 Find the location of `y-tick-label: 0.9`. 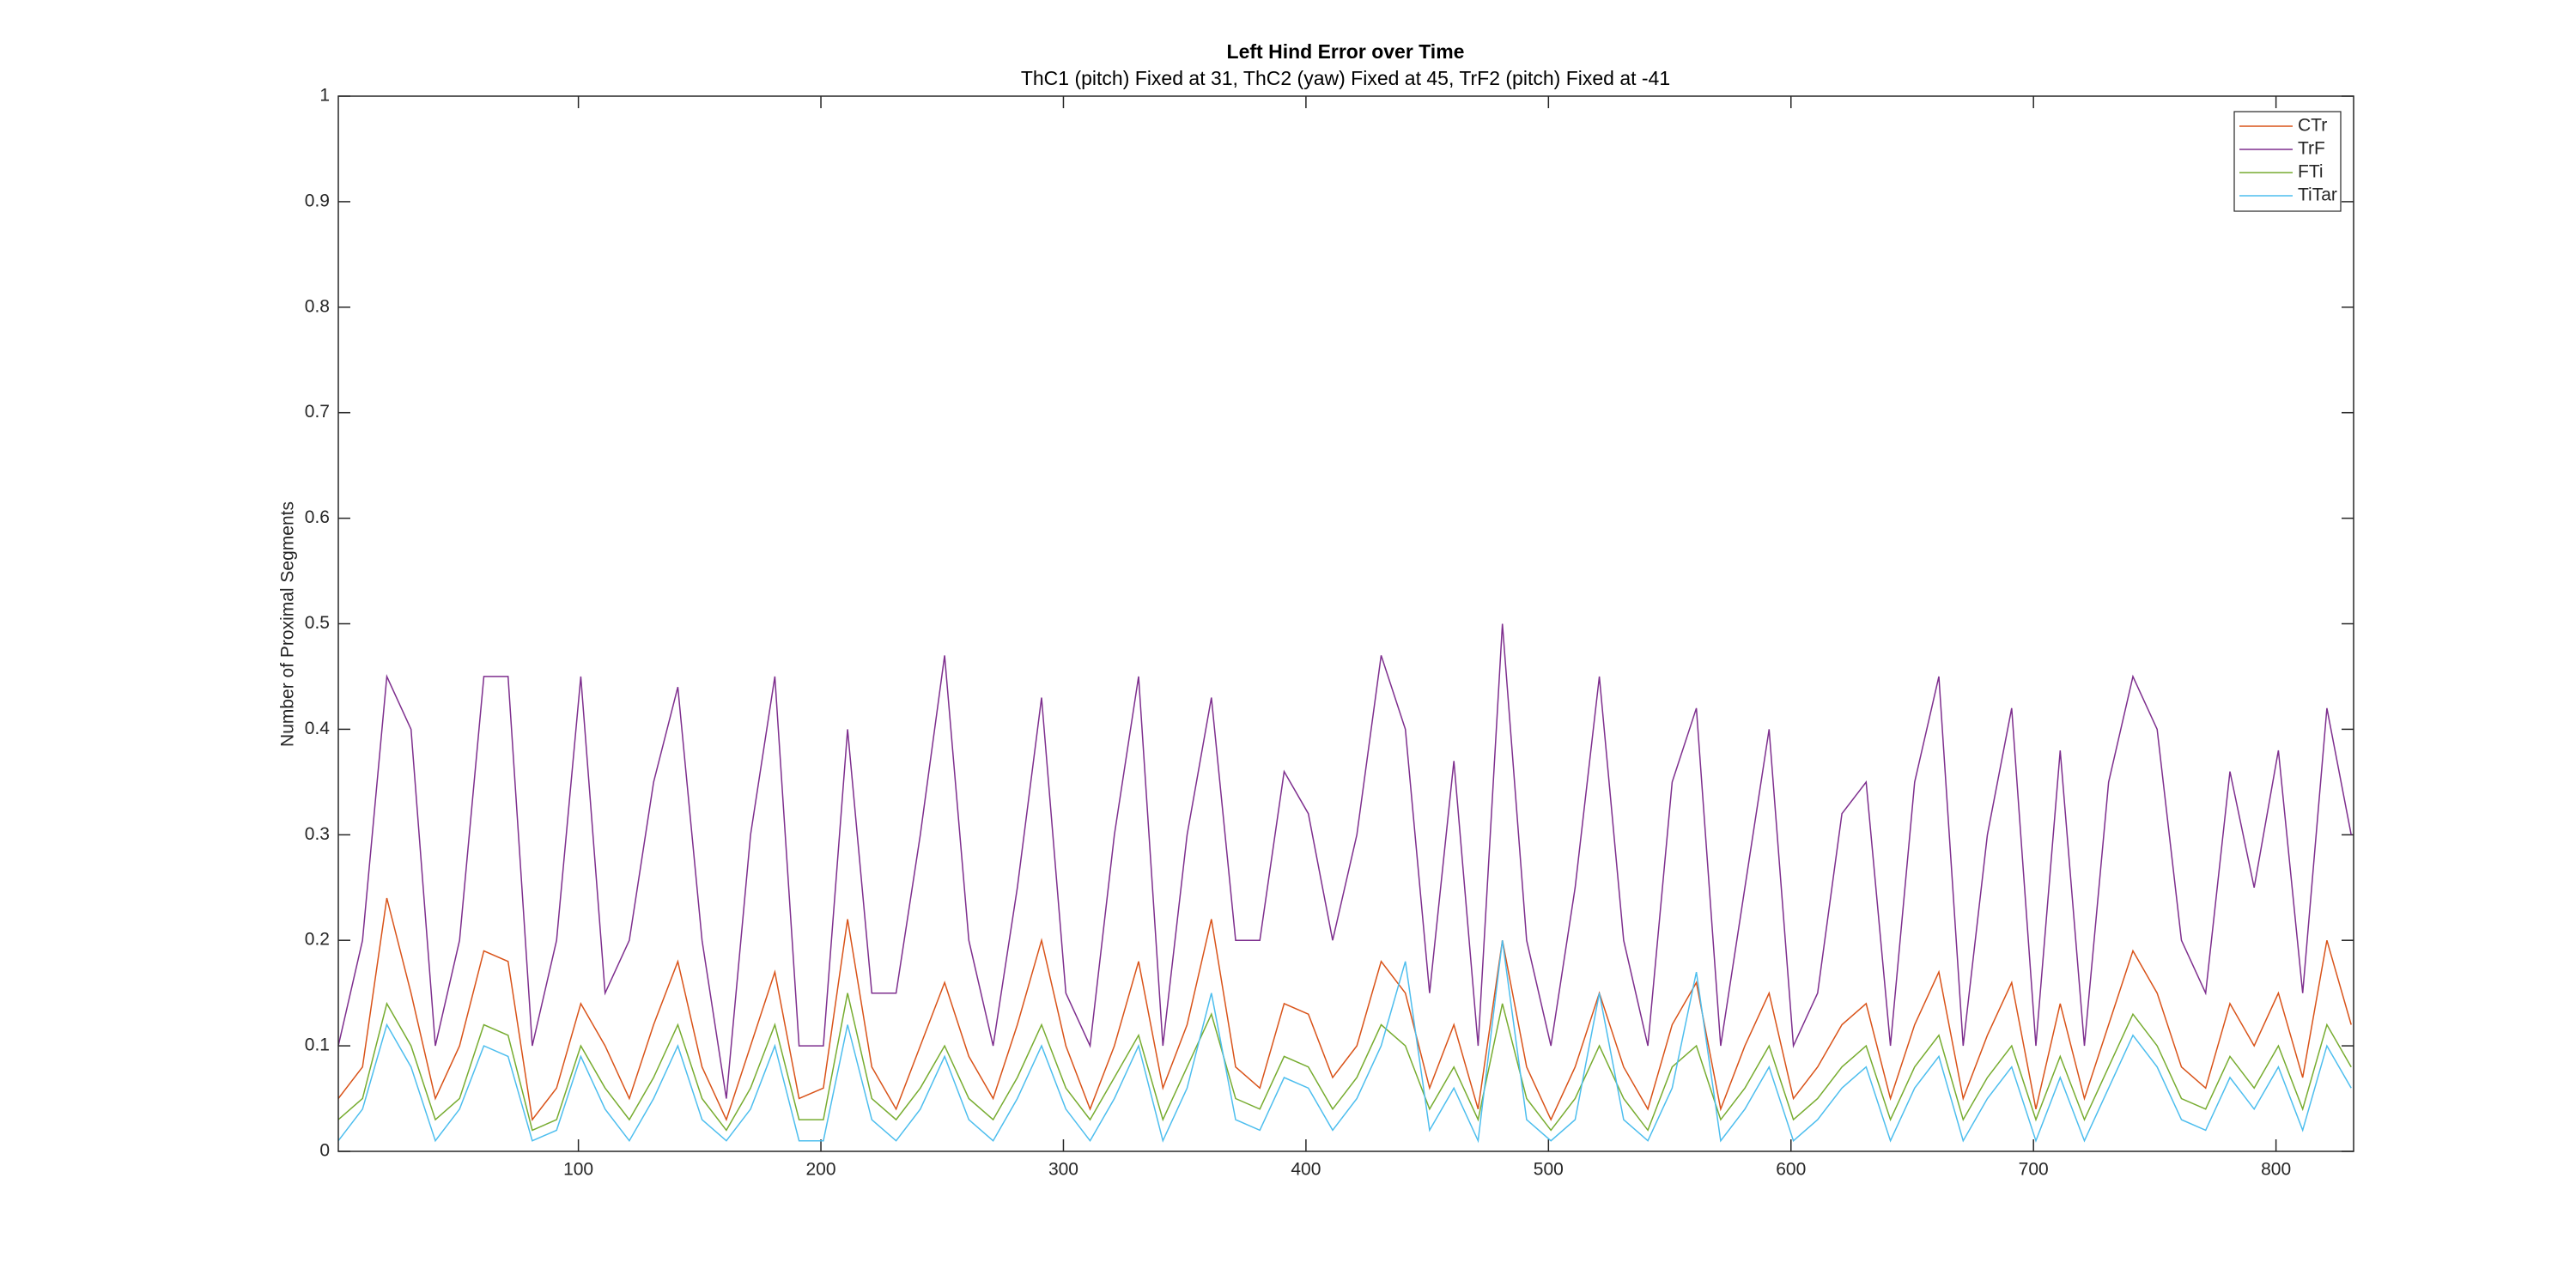

y-tick-label: 0.9 is located at coordinates (317, 200).